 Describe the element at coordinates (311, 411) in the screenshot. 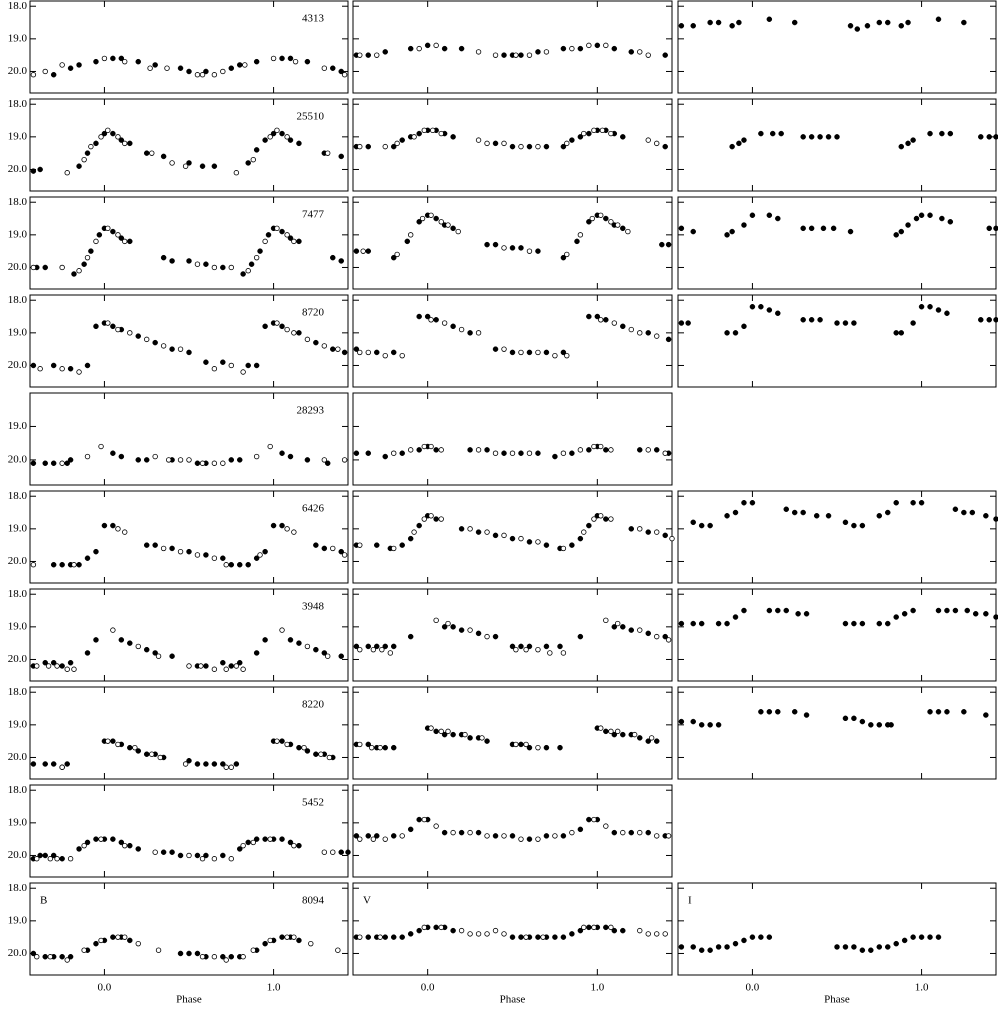

I see `star-id: 28293` at that location.